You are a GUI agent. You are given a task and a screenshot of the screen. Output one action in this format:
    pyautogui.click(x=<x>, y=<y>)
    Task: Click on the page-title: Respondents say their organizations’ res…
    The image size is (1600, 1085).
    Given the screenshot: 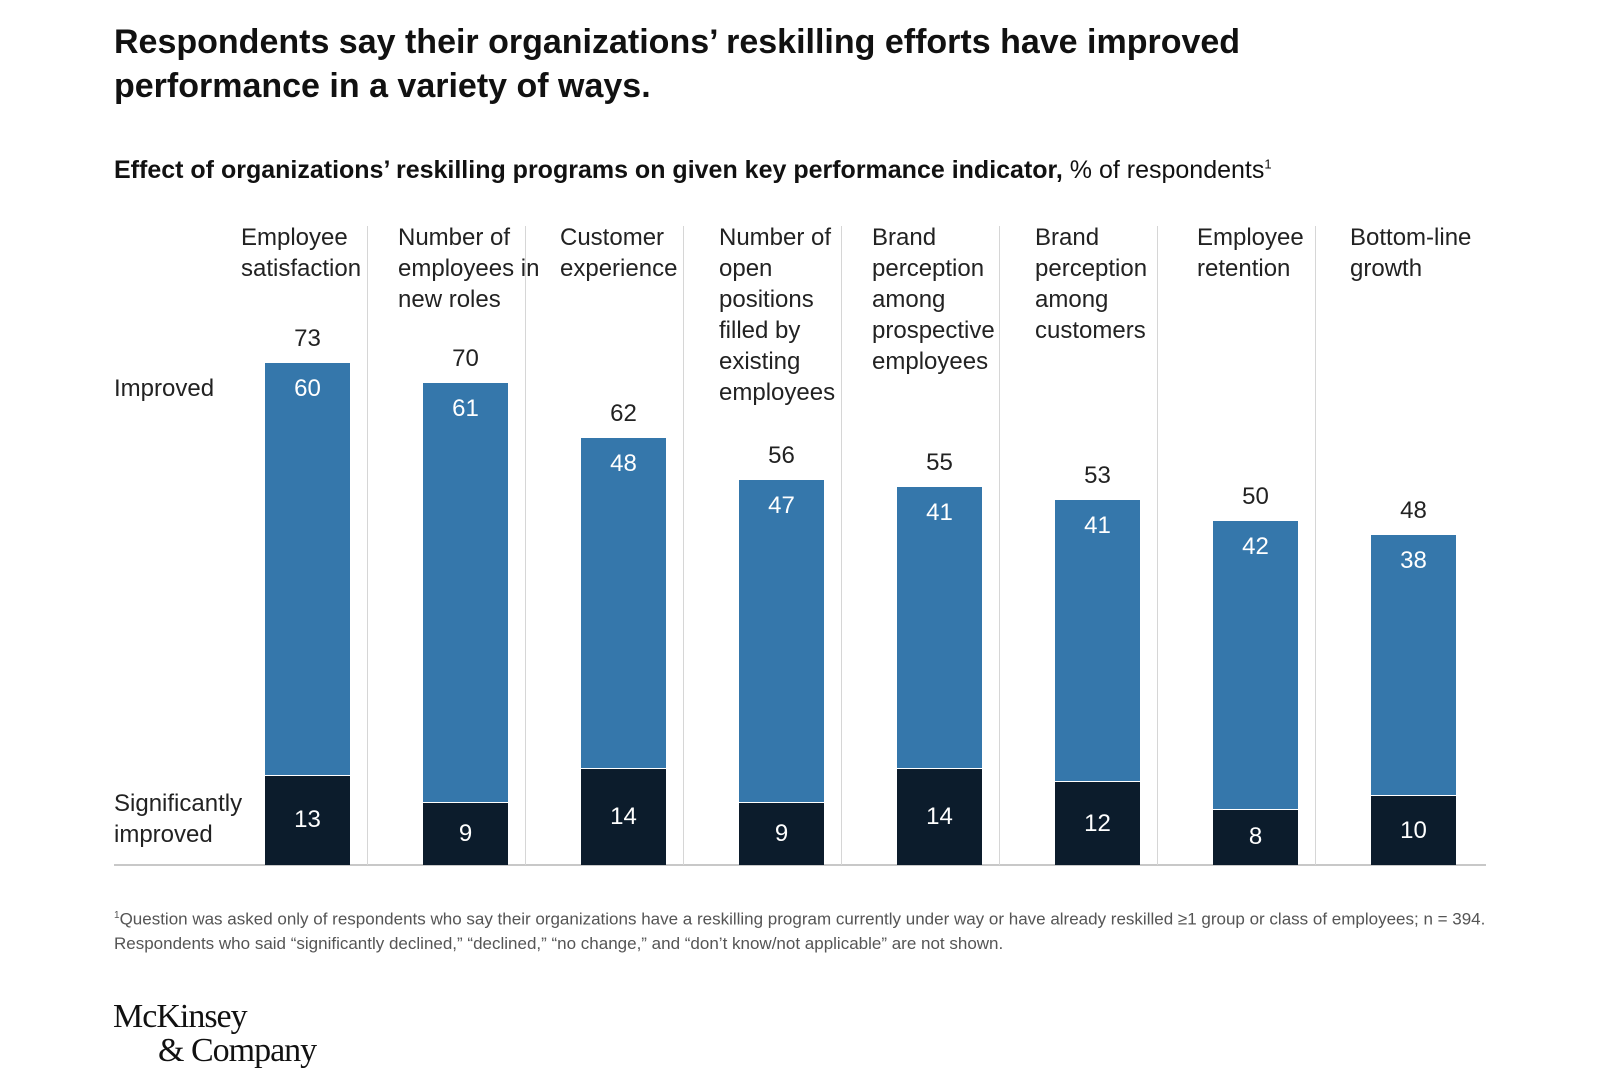 What is the action you would take?
    pyautogui.click(x=677, y=64)
    